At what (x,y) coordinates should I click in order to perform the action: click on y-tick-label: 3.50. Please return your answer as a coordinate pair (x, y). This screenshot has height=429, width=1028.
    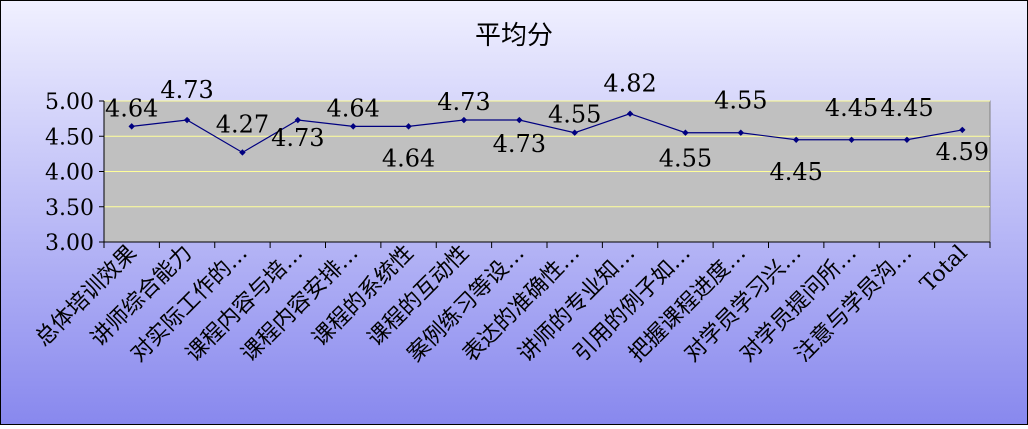
    Looking at the image, I should click on (69, 208).